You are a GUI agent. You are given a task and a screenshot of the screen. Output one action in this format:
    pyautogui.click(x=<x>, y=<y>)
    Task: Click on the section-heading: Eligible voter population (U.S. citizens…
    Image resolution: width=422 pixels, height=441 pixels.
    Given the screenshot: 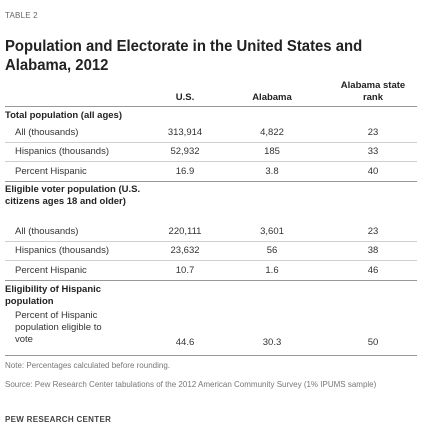 What is the action you would take?
    pyautogui.click(x=73, y=195)
    